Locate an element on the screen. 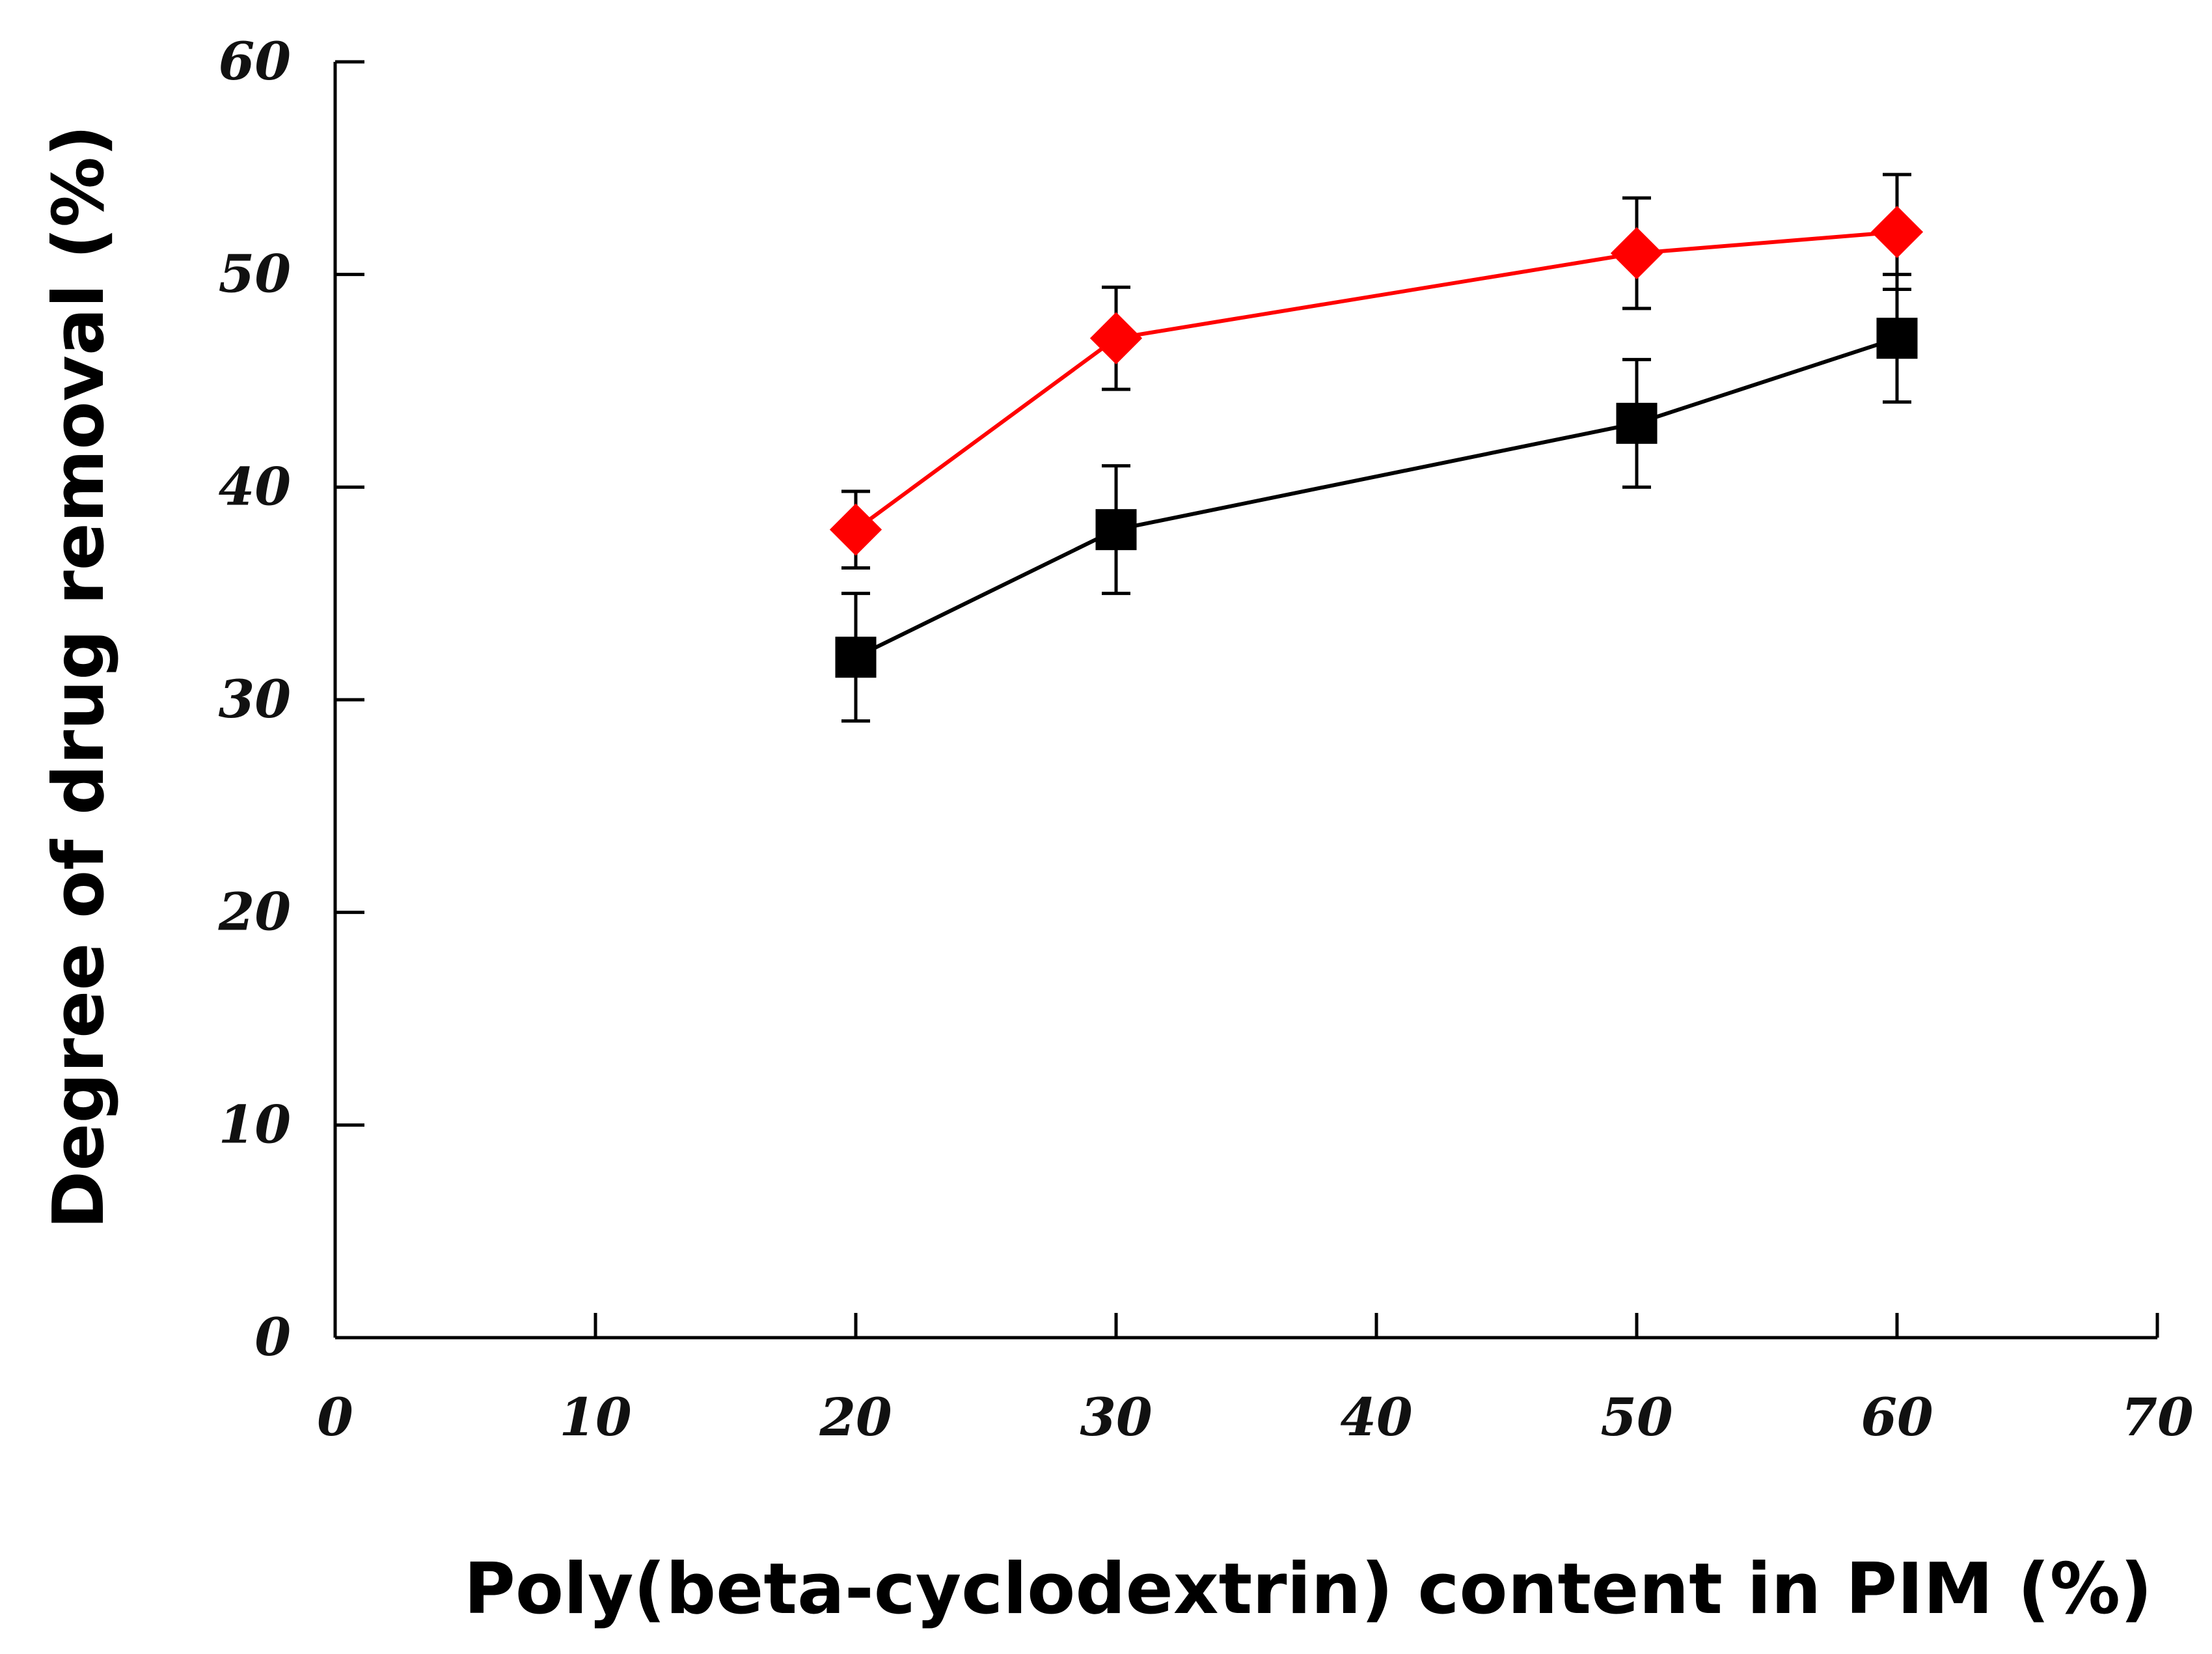 The width and height of the screenshot is (2212, 1654). black-square-series-line is located at coordinates (1376, 497).